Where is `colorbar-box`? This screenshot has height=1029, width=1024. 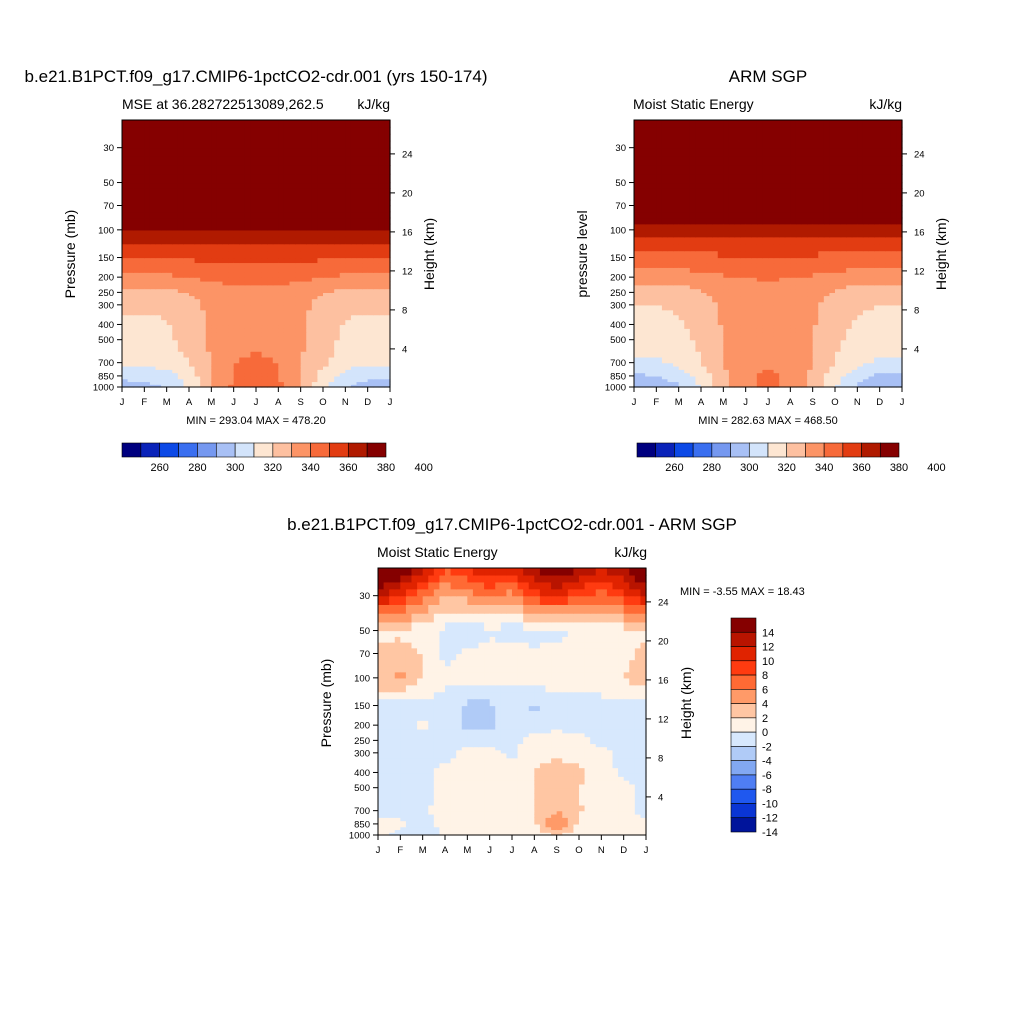
colorbar-box is located at coordinates (263, 450).